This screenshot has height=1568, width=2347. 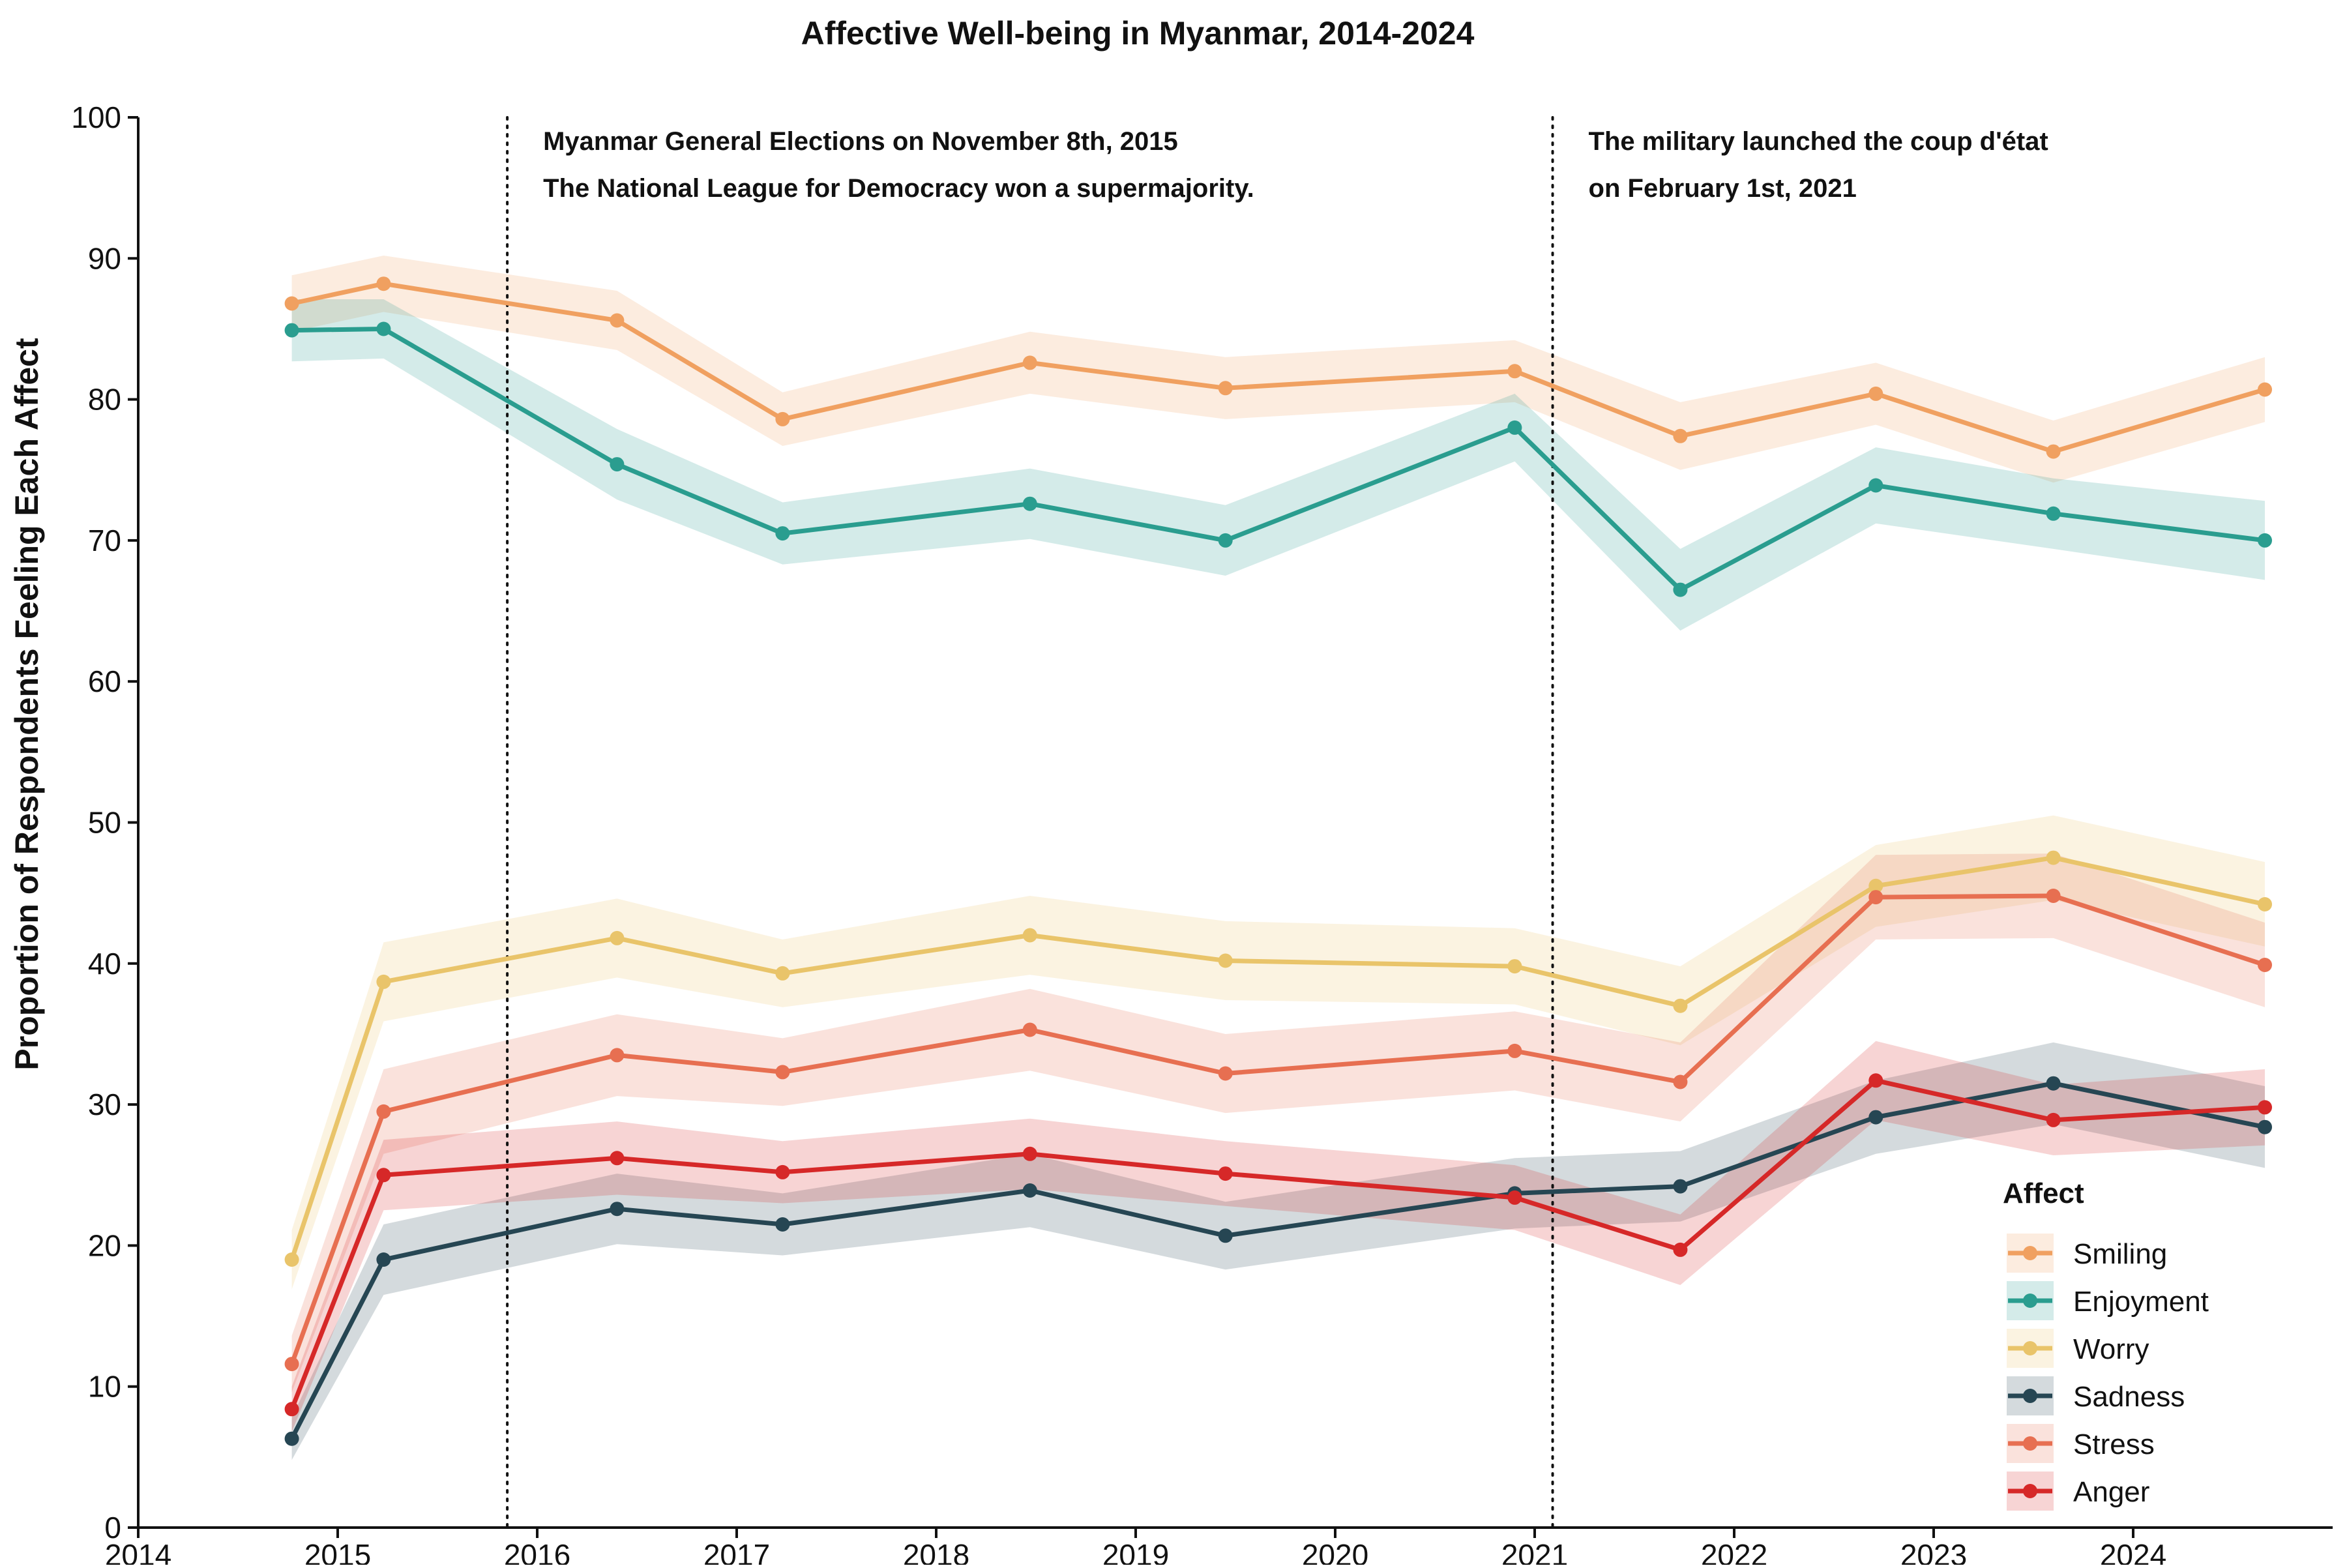 What do you see at coordinates (138, 1552) in the screenshot?
I see `x-tick-label: 2014` at bounding box center [138, 1552].